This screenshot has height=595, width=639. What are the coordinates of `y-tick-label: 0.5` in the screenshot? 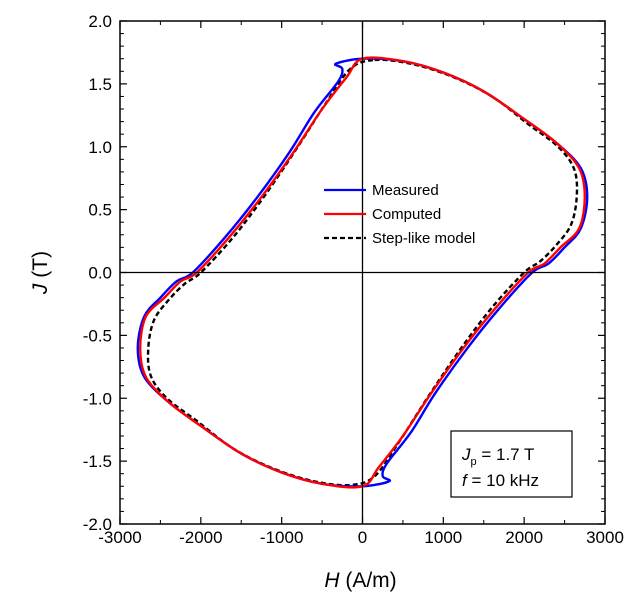 It's located at (100, 210).